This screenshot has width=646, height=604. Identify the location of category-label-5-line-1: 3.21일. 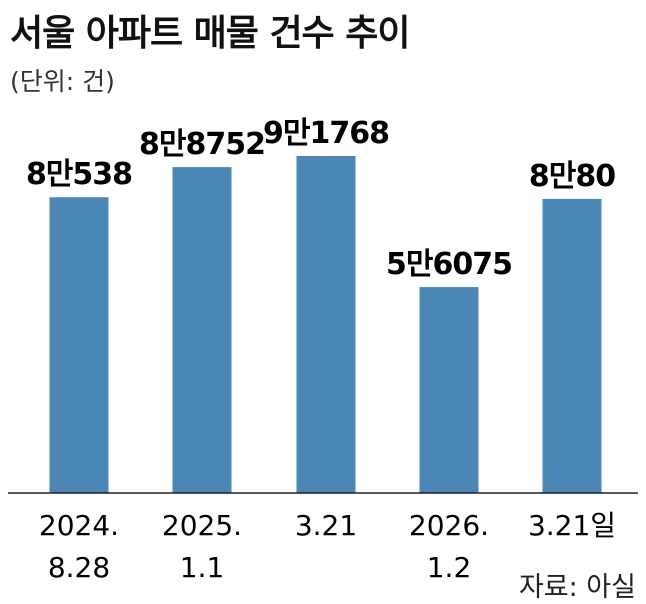
(572, 525).